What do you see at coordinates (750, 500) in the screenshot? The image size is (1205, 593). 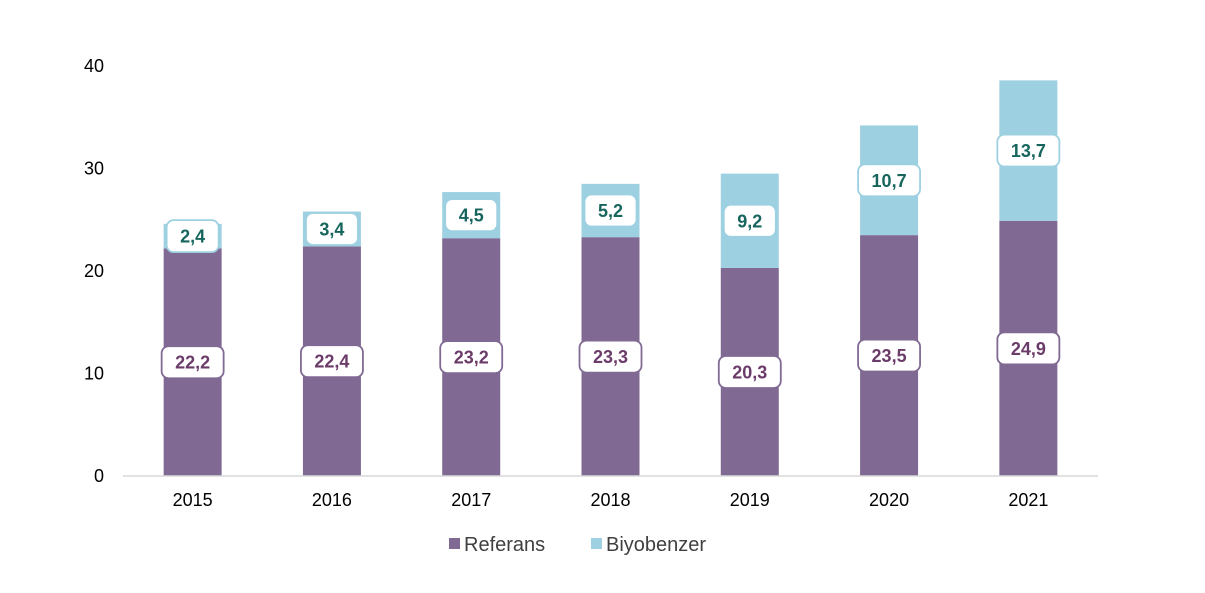 I see `x-tick-label: 2019` at bounding box center [750, 500].